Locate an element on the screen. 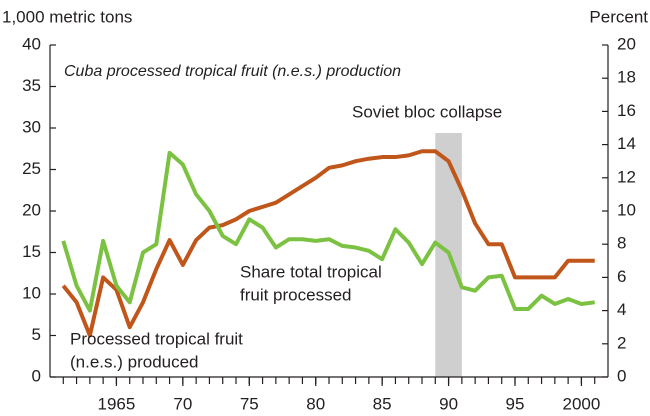 This screenshot has width=650, height=416. y-tick-label: 25 is located at coordinates (31, 168).